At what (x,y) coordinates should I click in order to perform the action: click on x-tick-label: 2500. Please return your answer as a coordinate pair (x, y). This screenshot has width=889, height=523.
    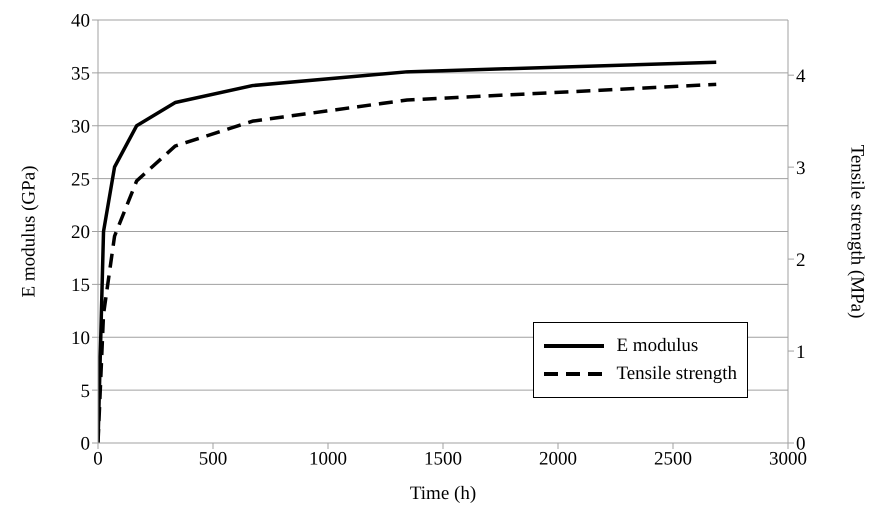
    Looking at the image, I should click on (673, 459).